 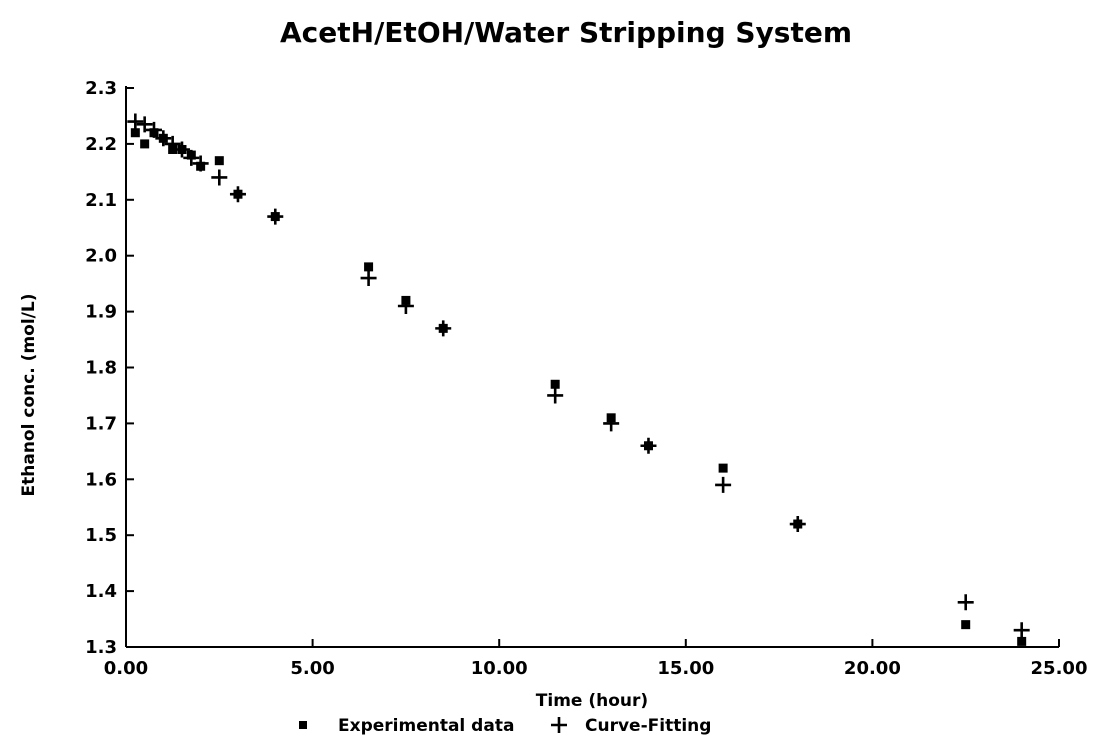 I want to click on legend-label-curve-fitting: Curve-Fitting, so click(x=648, y=726).